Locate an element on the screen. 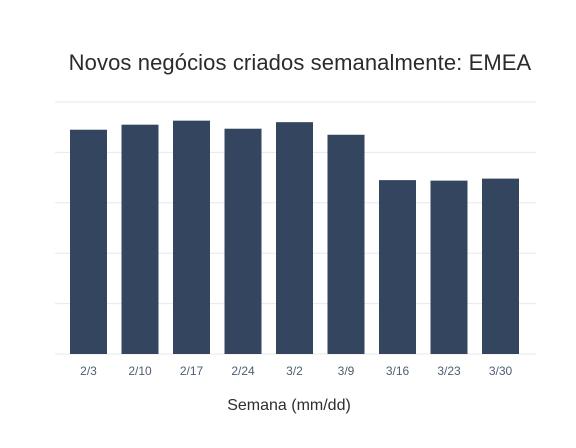  x-tick-label: 3/23 is located at coordinates (449, 371).